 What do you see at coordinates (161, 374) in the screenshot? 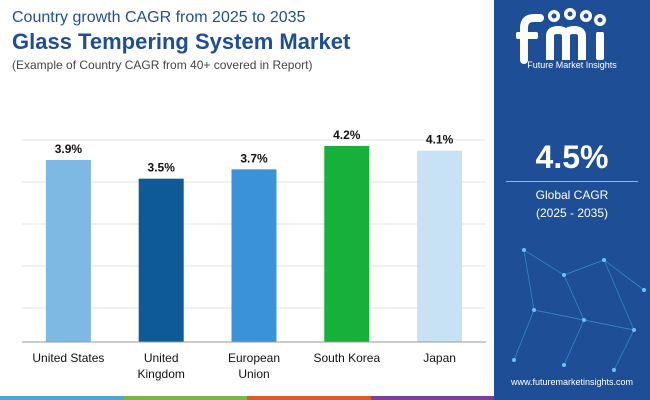
I see `category-label: Kingdom` at bounding box center [161, 374].